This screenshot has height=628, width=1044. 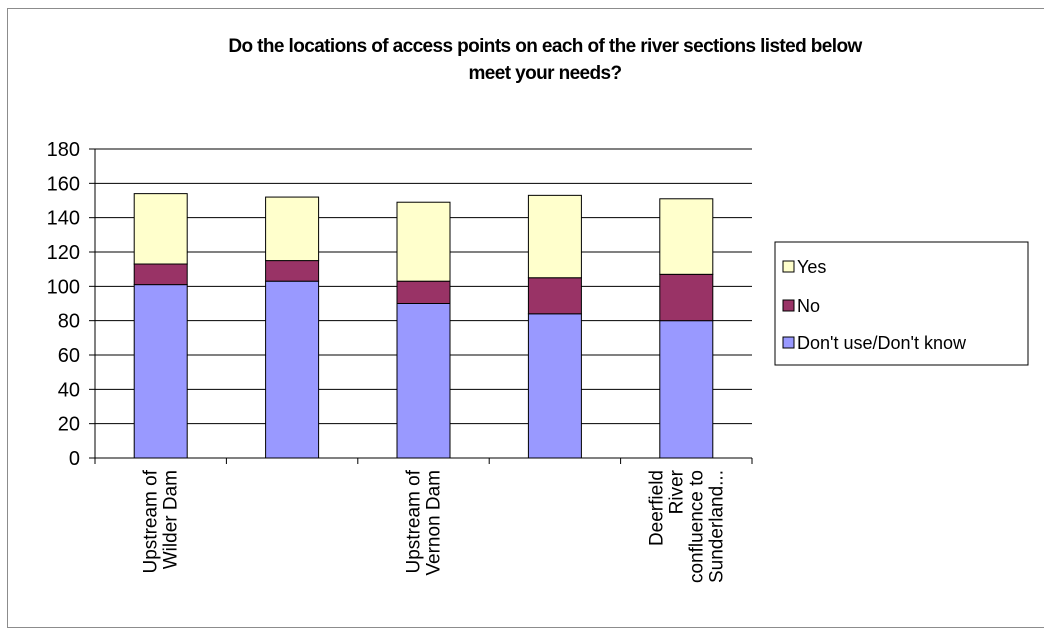 I want to click on x-category-label: Vernon Dam, so click(x=434, y=523).